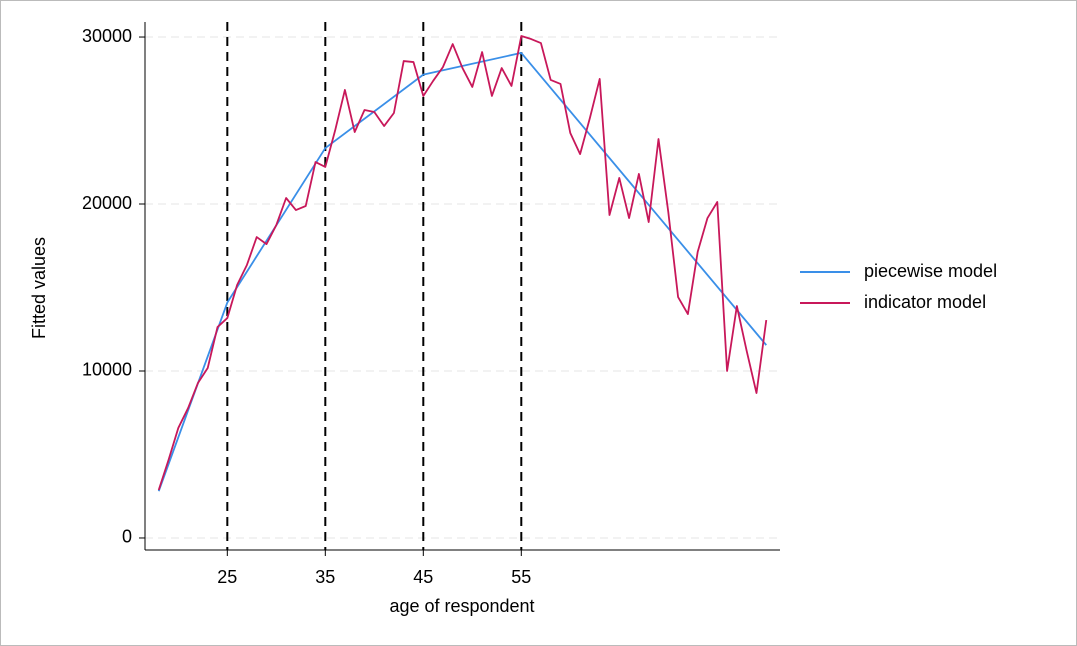  I want to click on x-tick-label: 35, so click(325, 577).